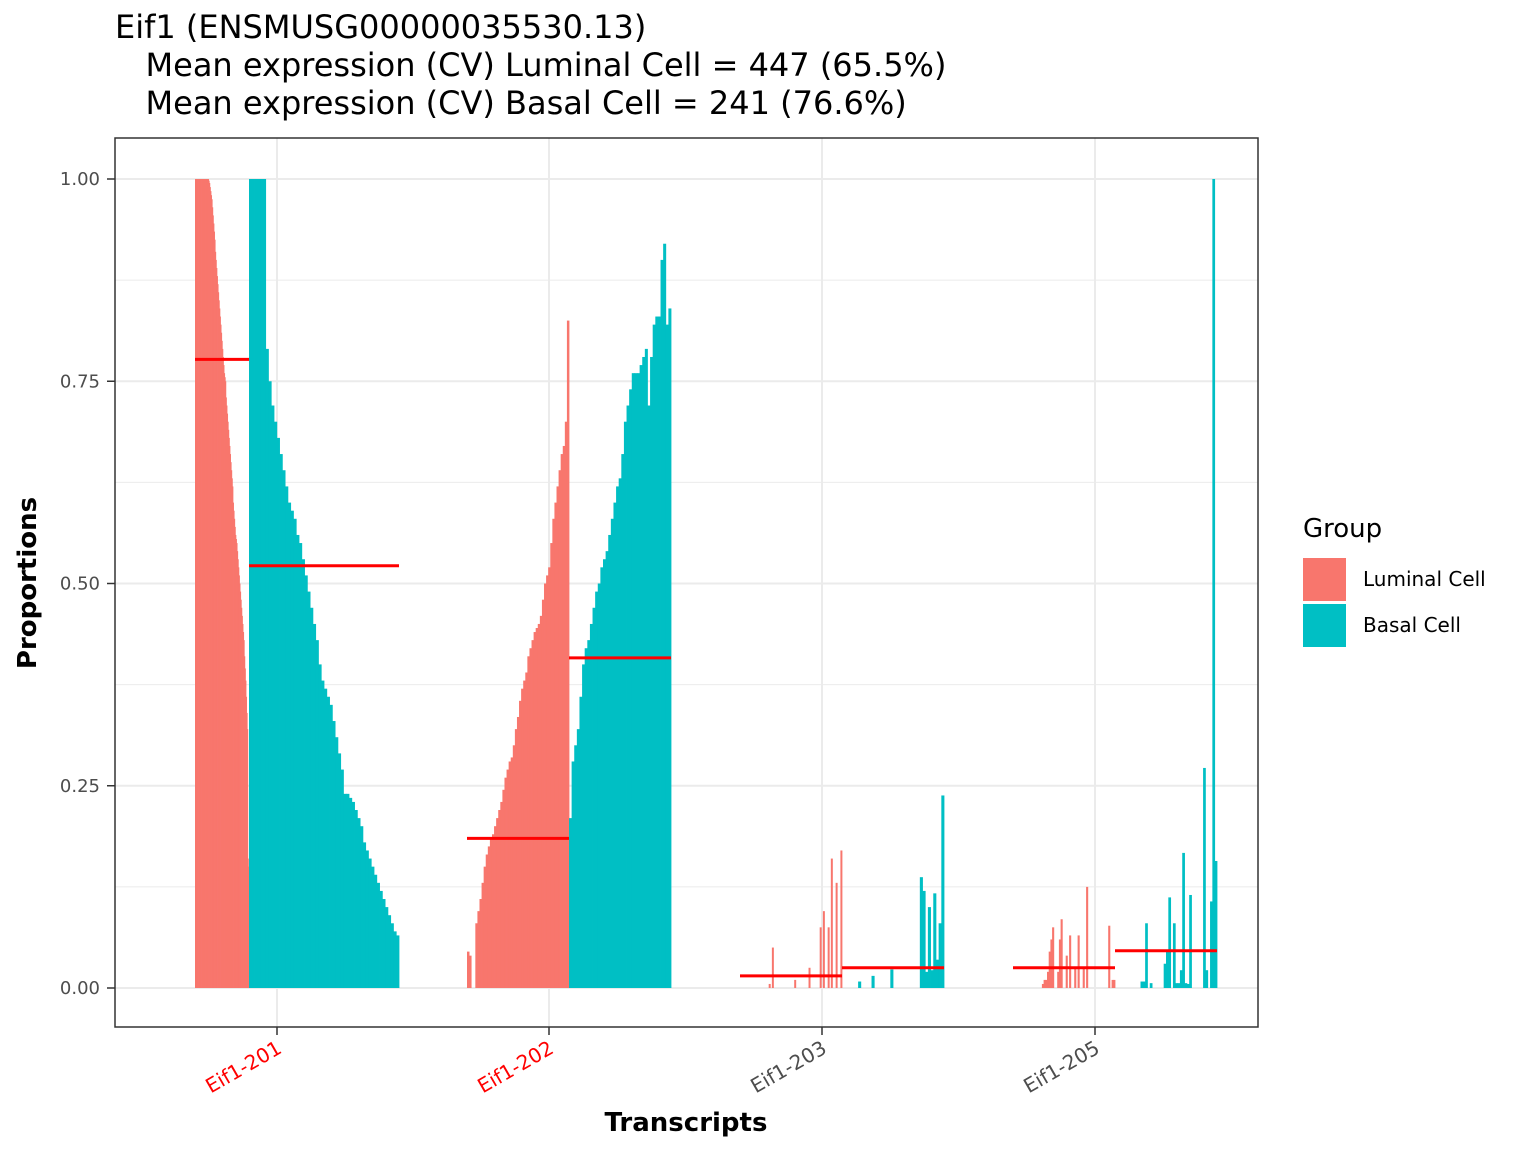 This screenshot has width=1536, height=1152. What do you see at coordinates (515, 1067) in the screenshot?
I see `x-tick-label: Eif1-202` at bounding box center [515, 1067].